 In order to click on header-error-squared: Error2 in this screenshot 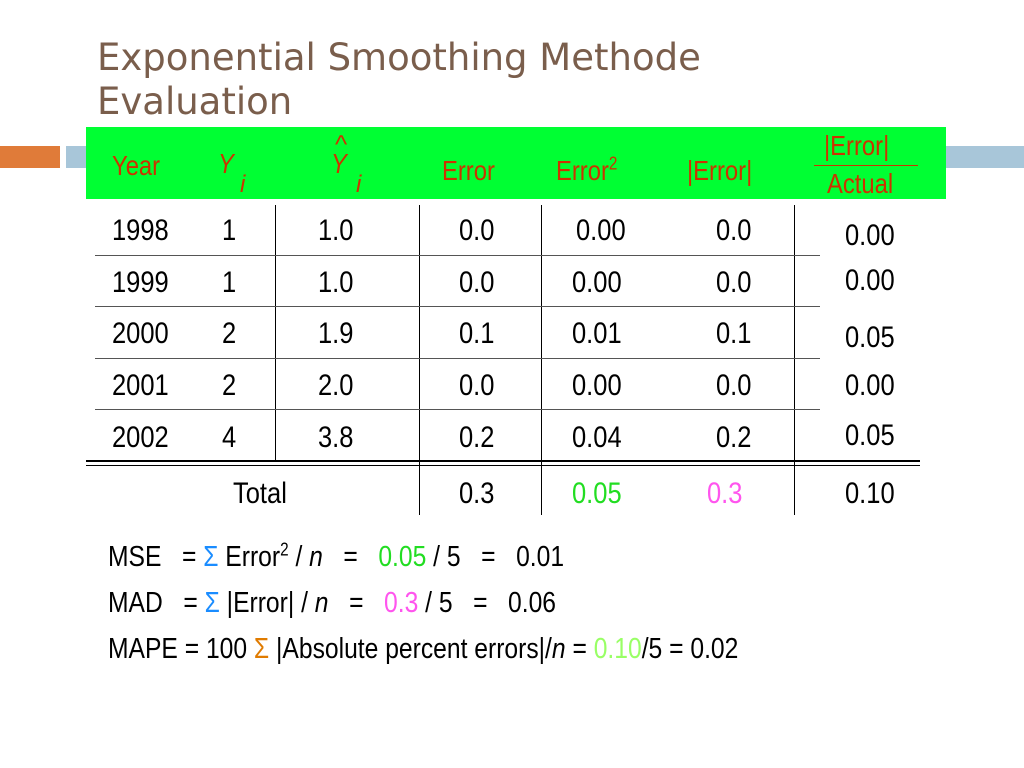, I will do `click(587, 169)`.